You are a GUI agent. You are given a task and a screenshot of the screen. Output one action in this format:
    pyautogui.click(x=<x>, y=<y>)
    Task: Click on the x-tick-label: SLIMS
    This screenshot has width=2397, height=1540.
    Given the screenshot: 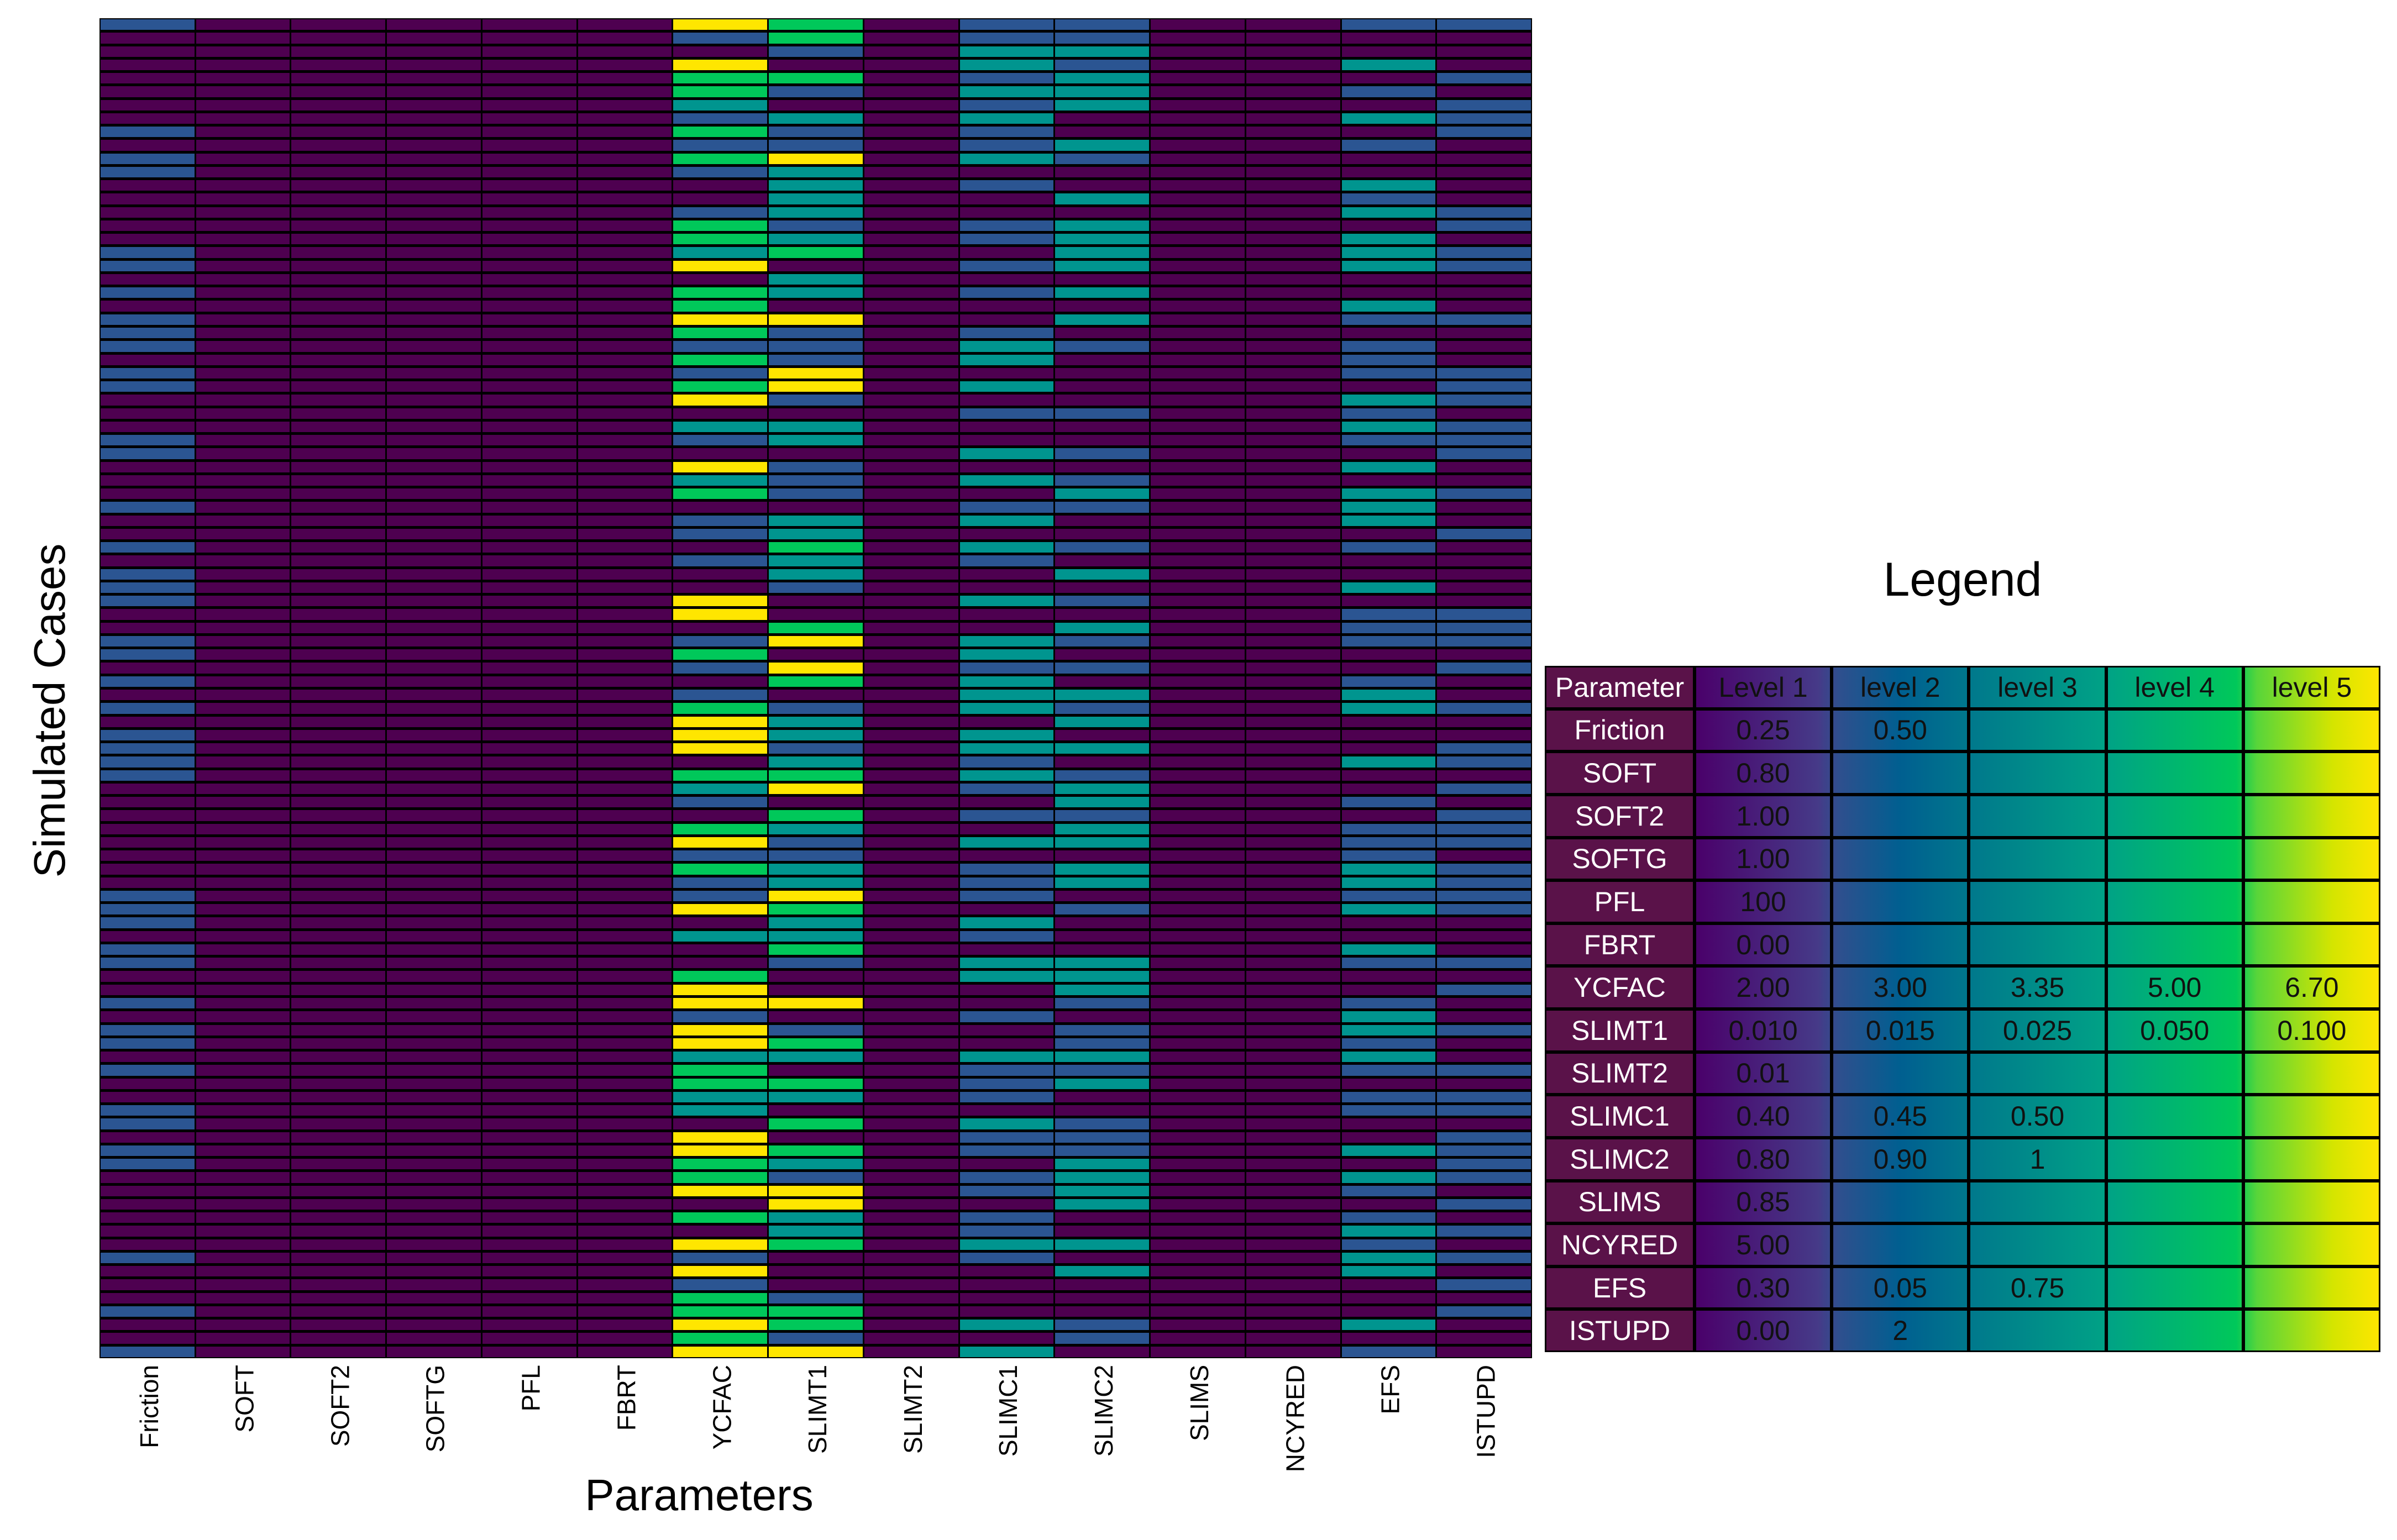 What is the action you would take?
    pyautogui.click(x=1198, y=1423)
    